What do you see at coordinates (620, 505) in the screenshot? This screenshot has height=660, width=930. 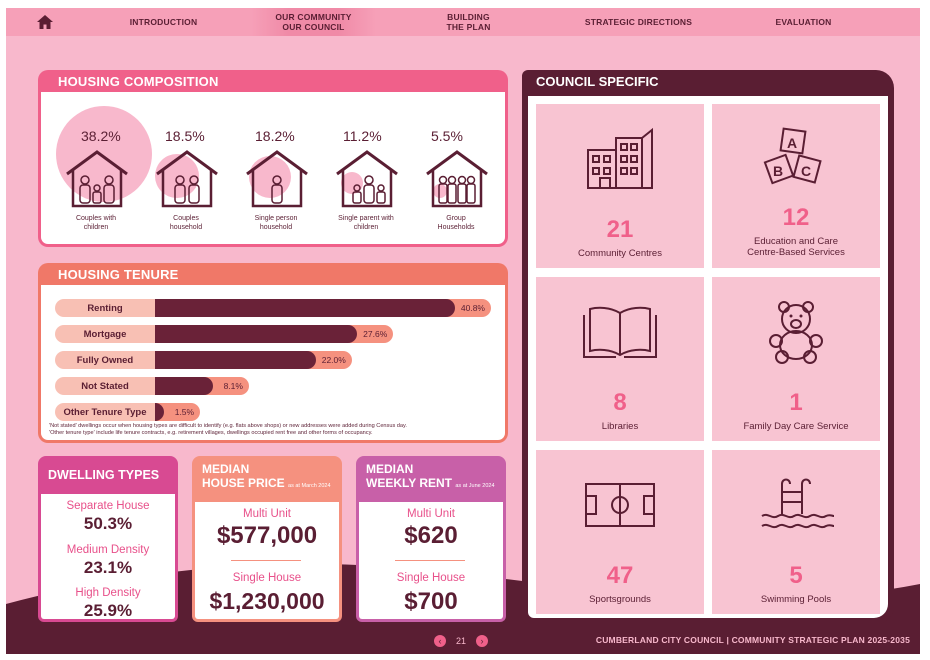 I see `sports-field-icon` at bounding box center [620, 505].